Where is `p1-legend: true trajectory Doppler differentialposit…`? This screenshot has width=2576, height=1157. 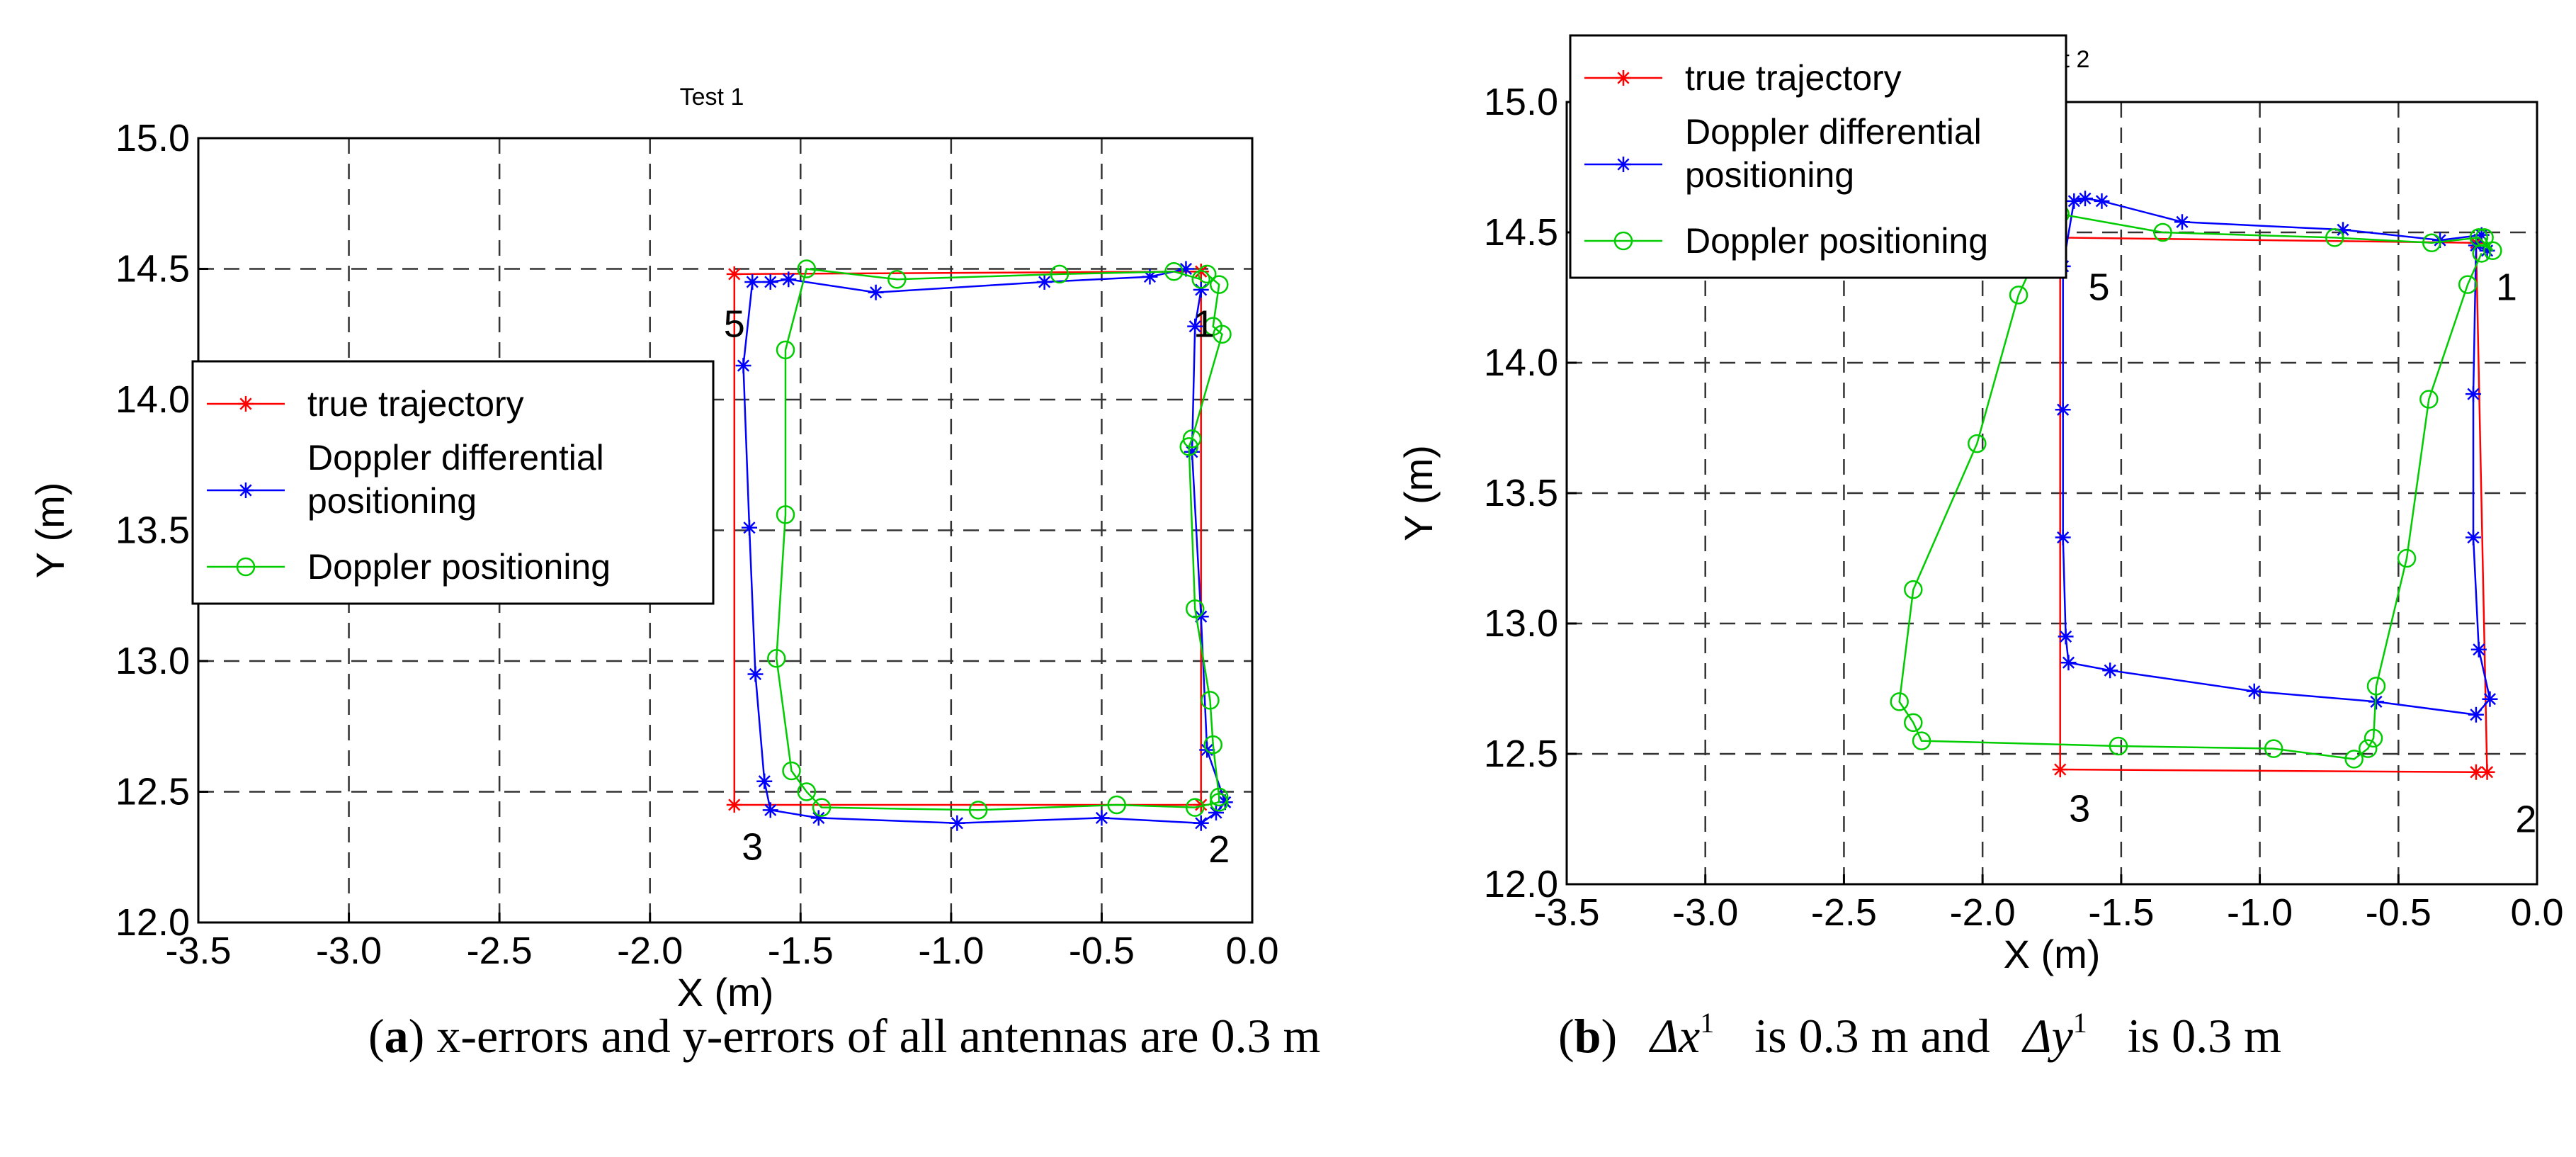 p1-legend: true trajectory Doppler differentialposit… is located at coordinates (453, 482).